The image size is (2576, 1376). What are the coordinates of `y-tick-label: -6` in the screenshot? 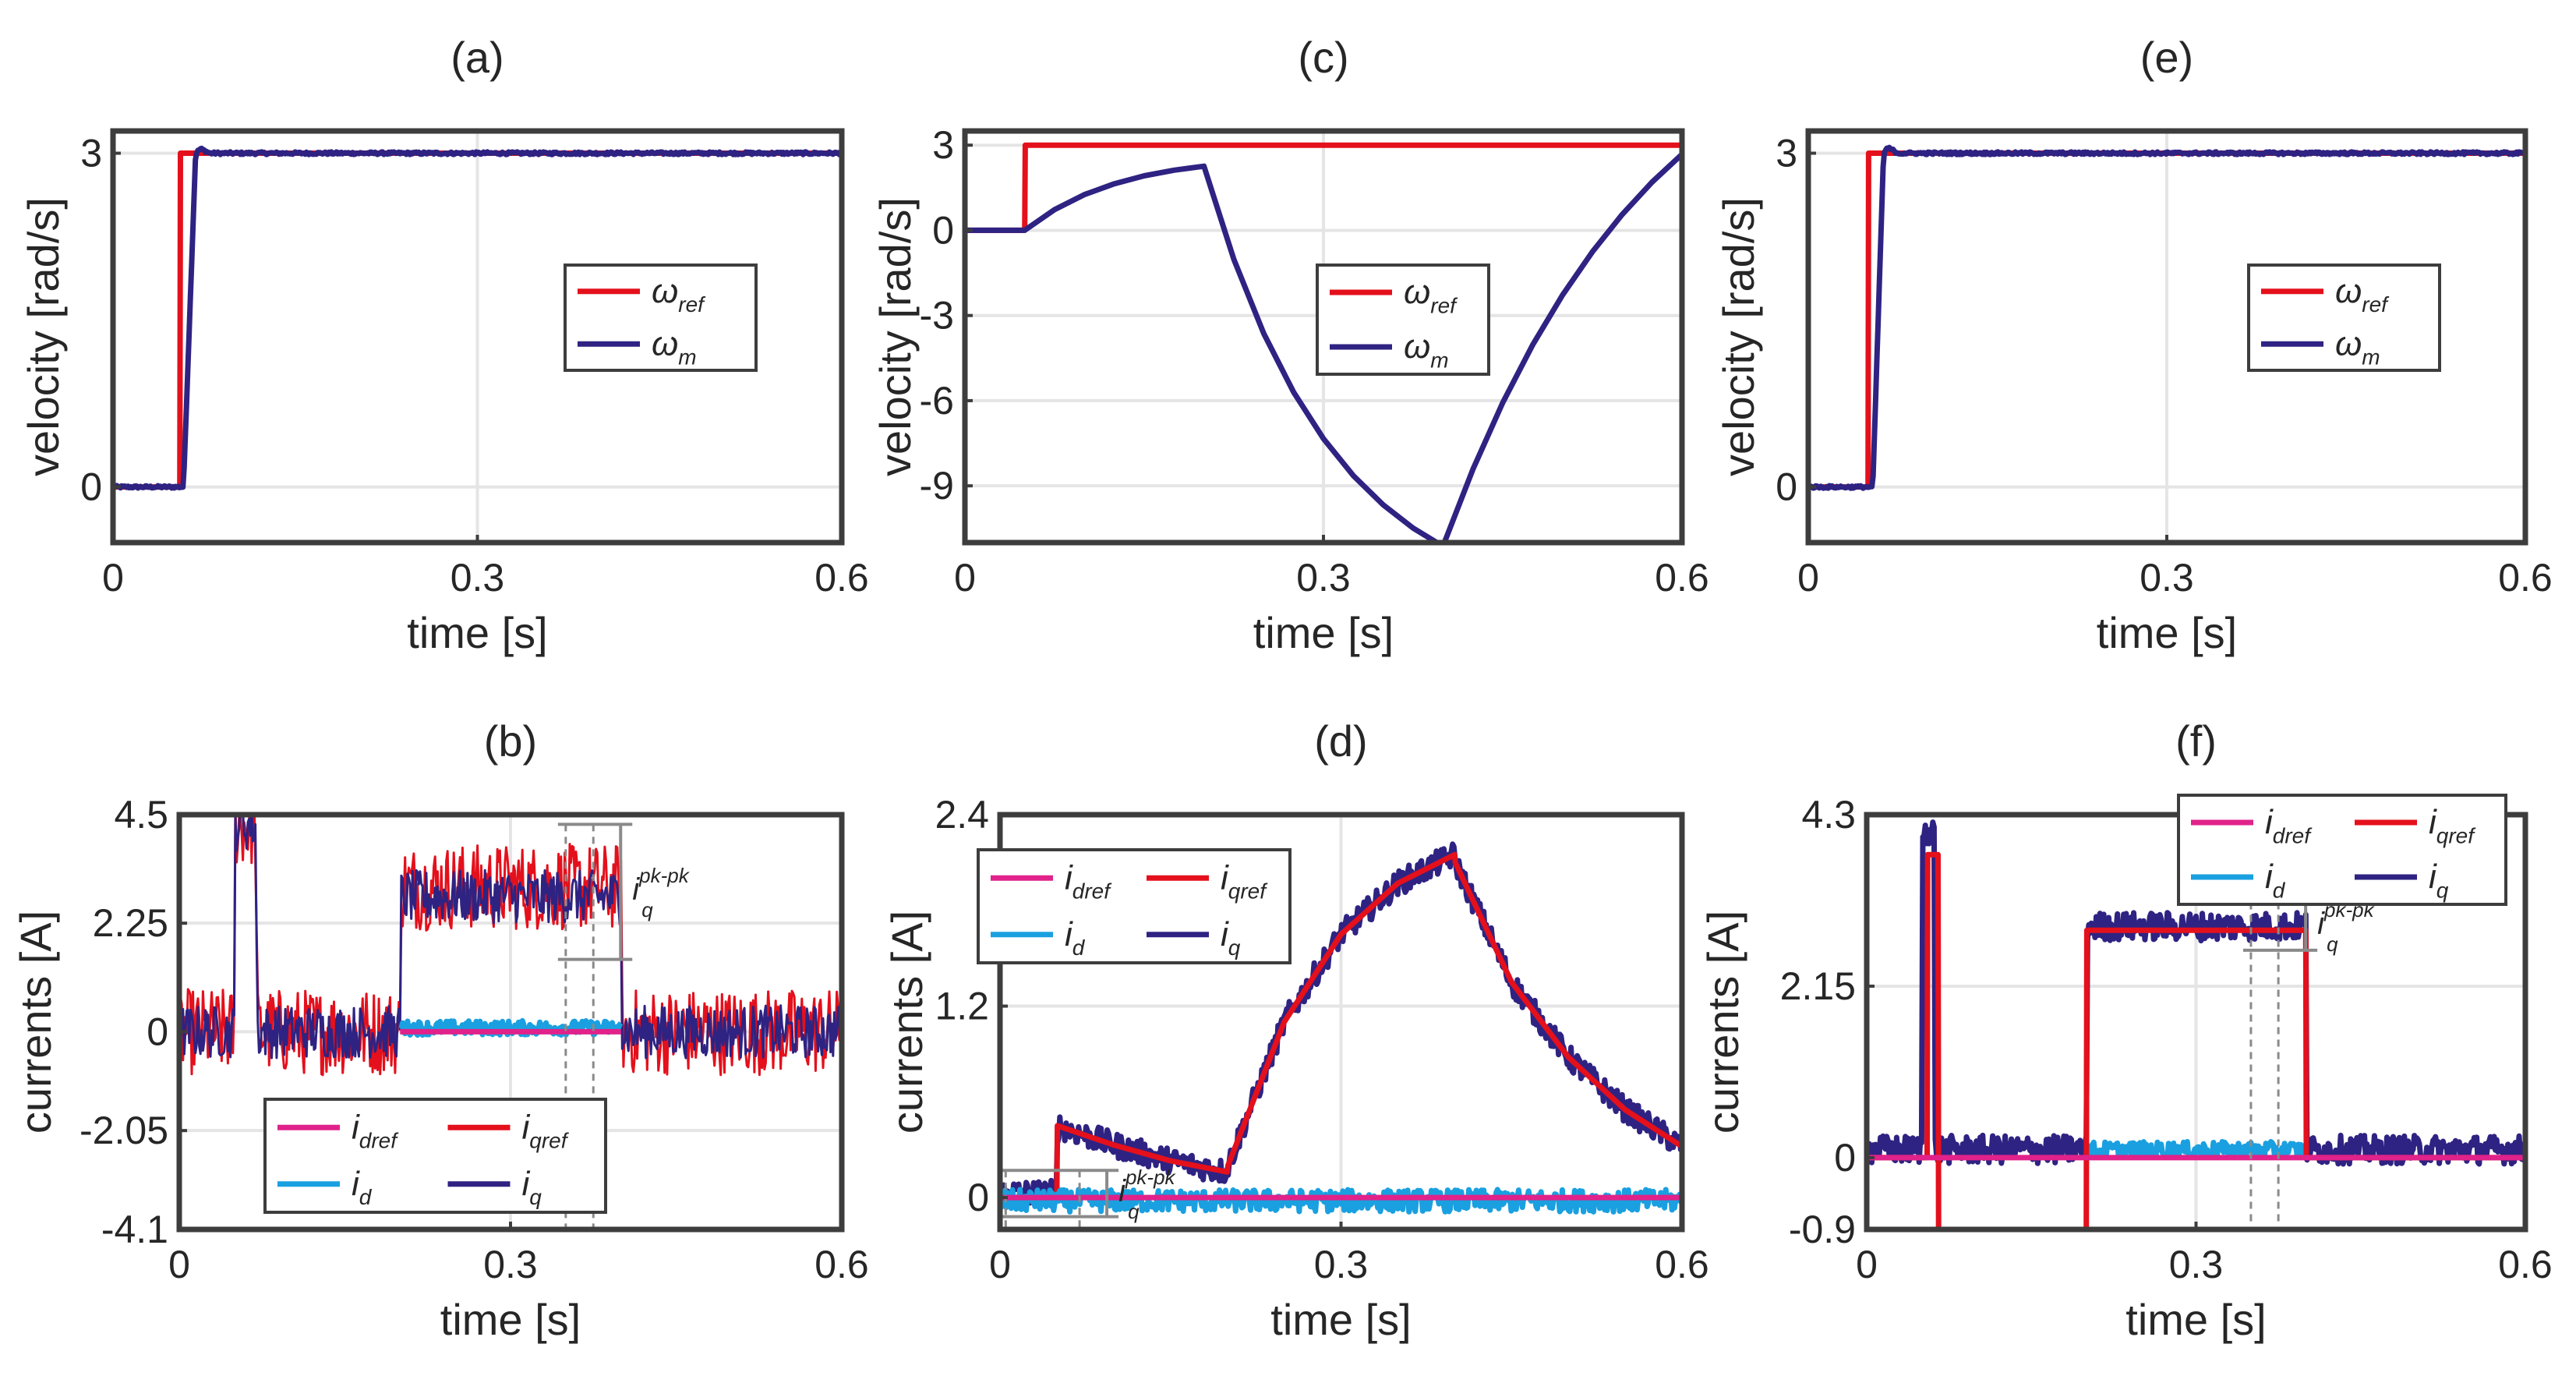 It's located at (937, 401).